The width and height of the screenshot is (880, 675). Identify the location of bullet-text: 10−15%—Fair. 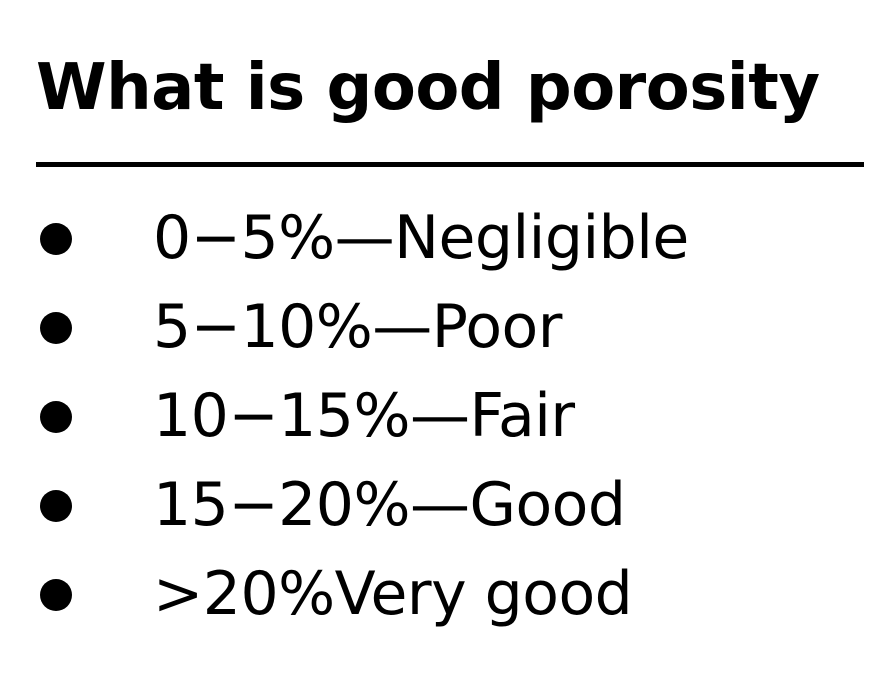
(364, 416).